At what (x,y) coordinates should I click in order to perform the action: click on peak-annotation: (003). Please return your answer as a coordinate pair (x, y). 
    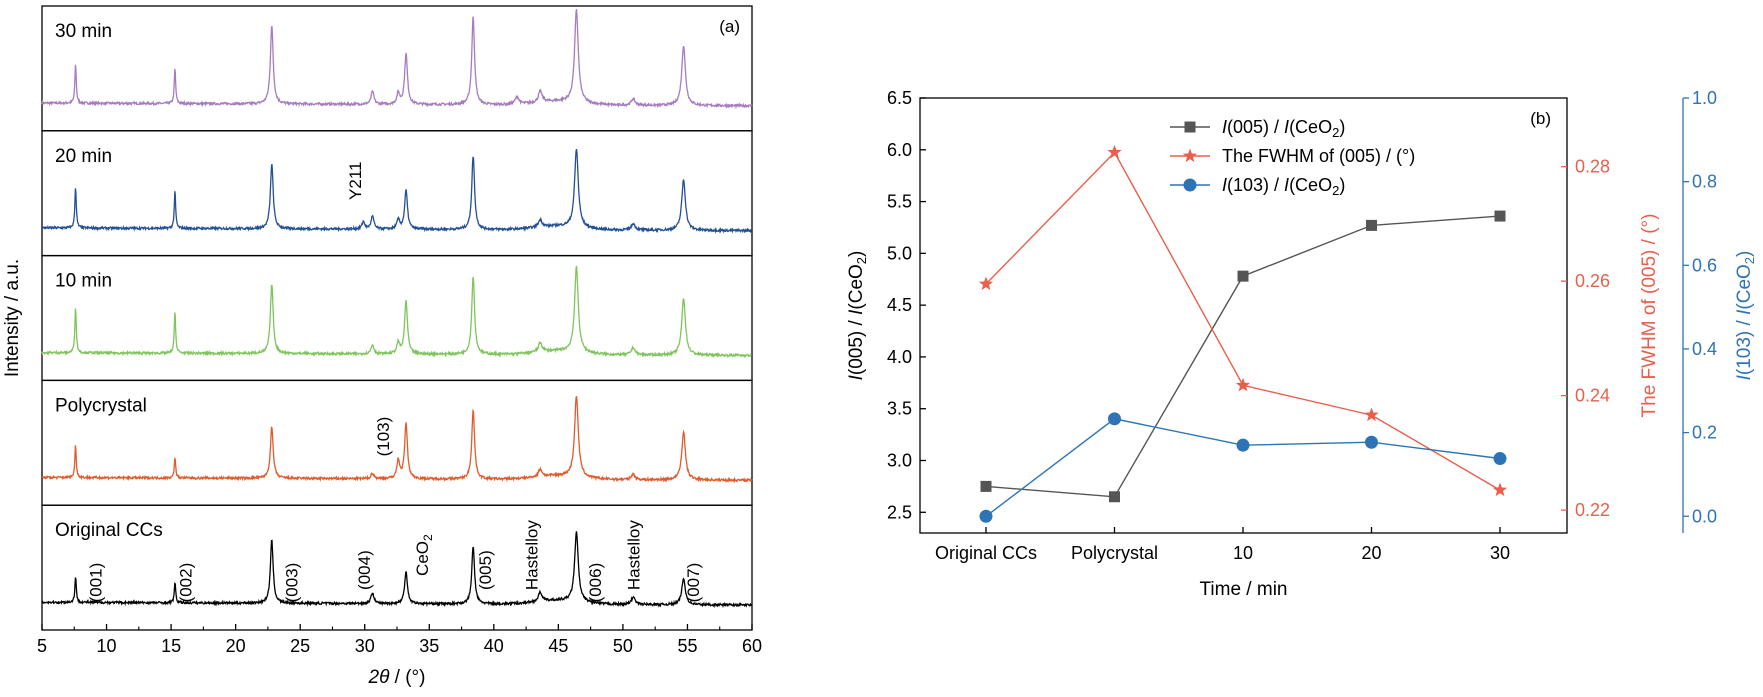
    Looking at the image, I should click on (292, 583).